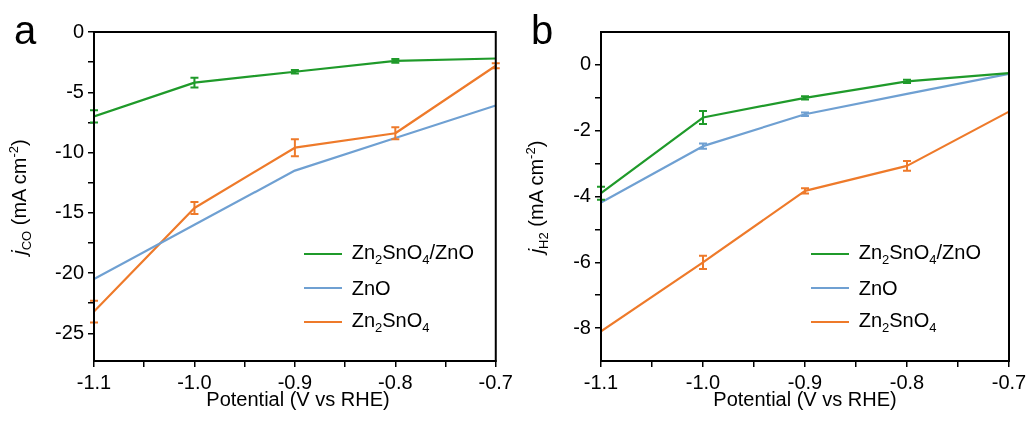 The height and width of the screenshot is (426, 1035). What do you see at coordinates (69, 211) in the screenshot?
I see `y-tick-label: -15` at bounding box center [69, 211].